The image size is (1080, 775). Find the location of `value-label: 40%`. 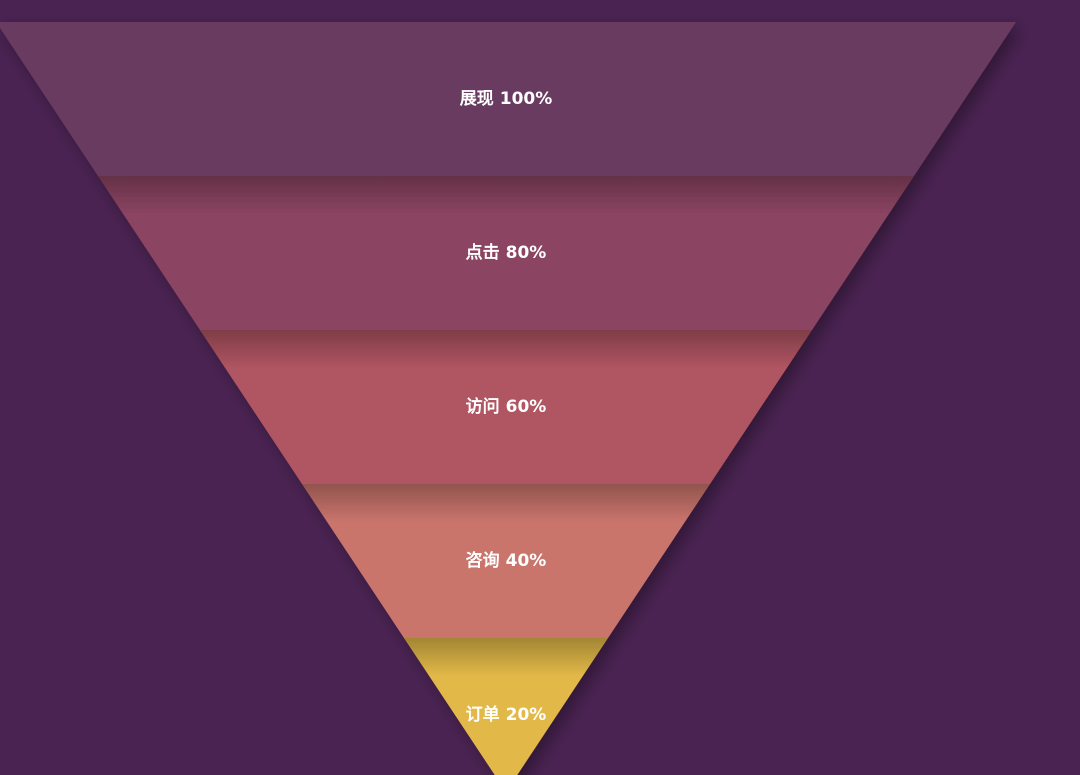

value-label: 40% is located at coordinates (526, 561).